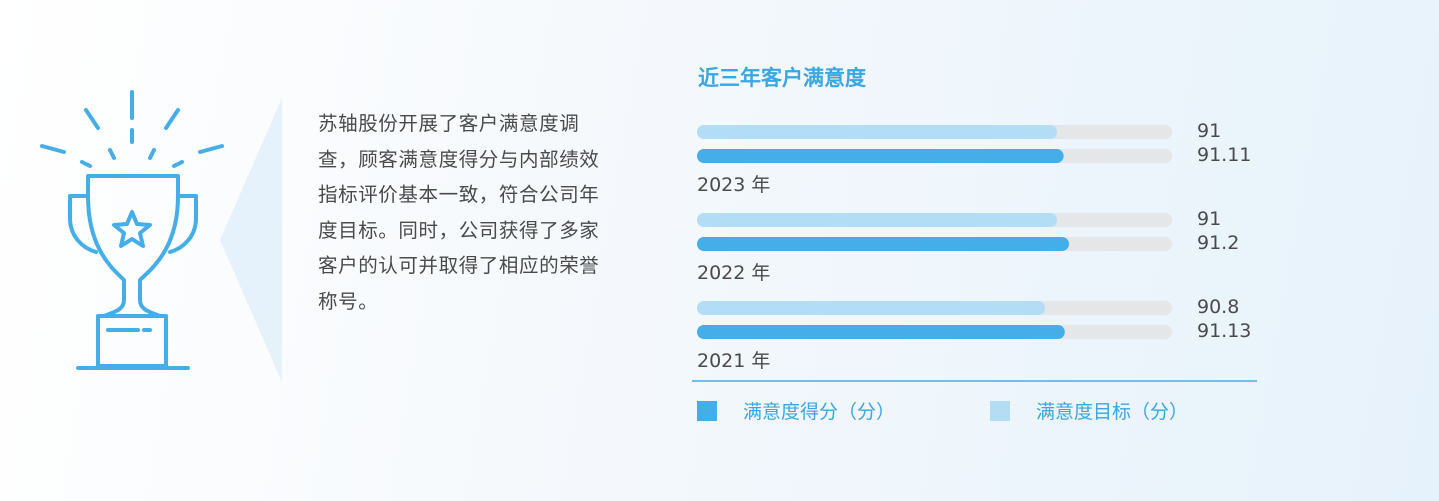  Describe the element at coordinates (819, 412) in the screenshot. I see `legend-label: 满意度得分（分）` at that location.